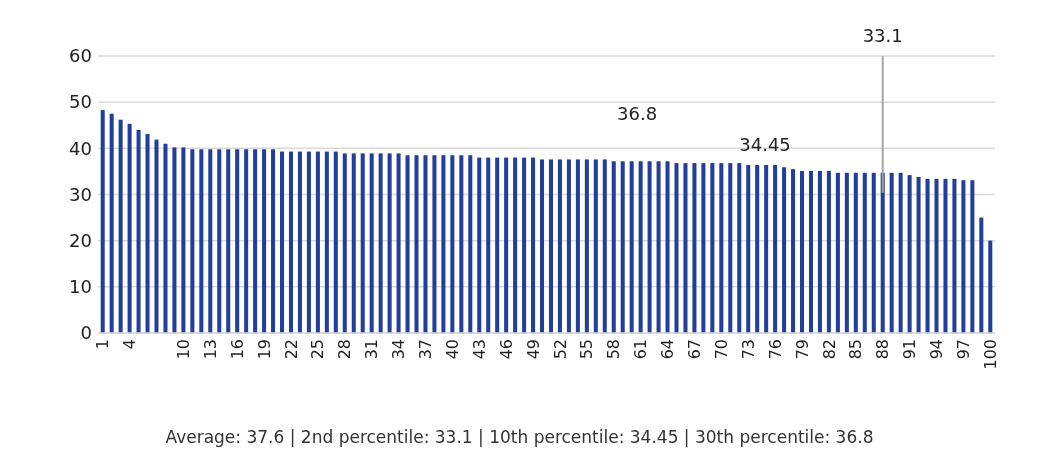  What do you see at coordinates (80, 240) in the screenshot?
I see `y-tick-label: 20` at bounding box center [80, 240].